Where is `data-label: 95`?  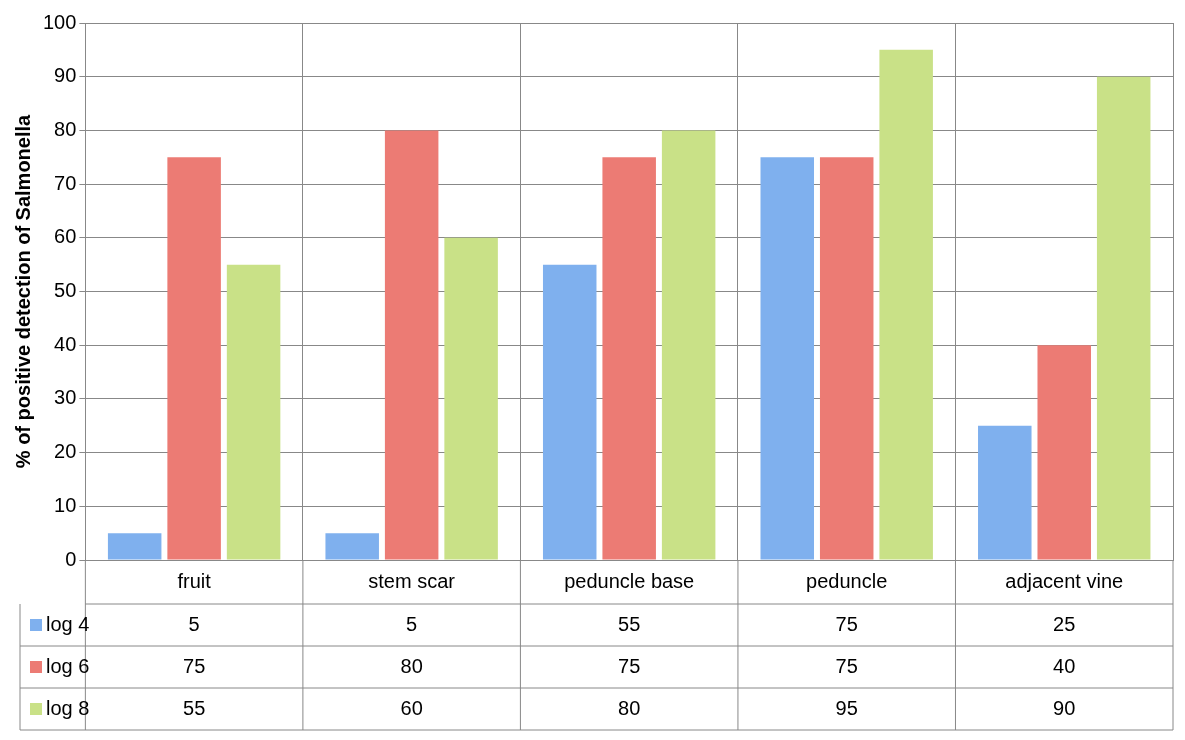
data-label: 95 is located at coordinates (846, 707).